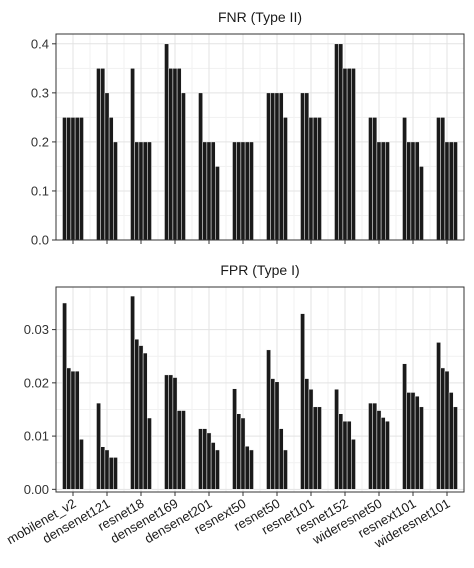  What do you see at coordinates (36, 489) in the screenshot?
I see `y-tick-label: 0.00` at bounding box center [36, 489].